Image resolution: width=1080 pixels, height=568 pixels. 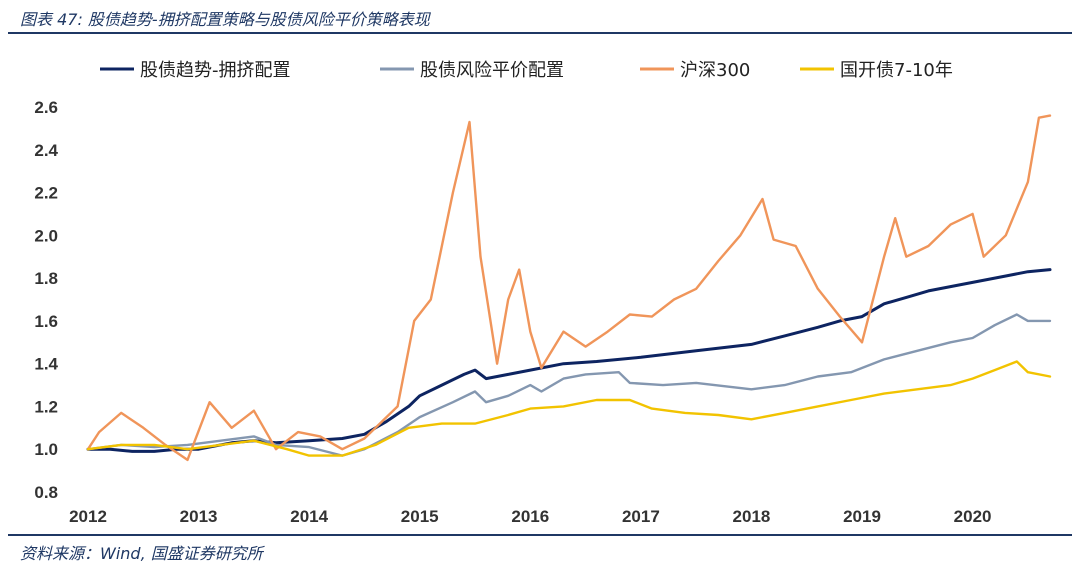 I want to click on legend-label-3: 国开债7-10年, so click(x=896, y=70).